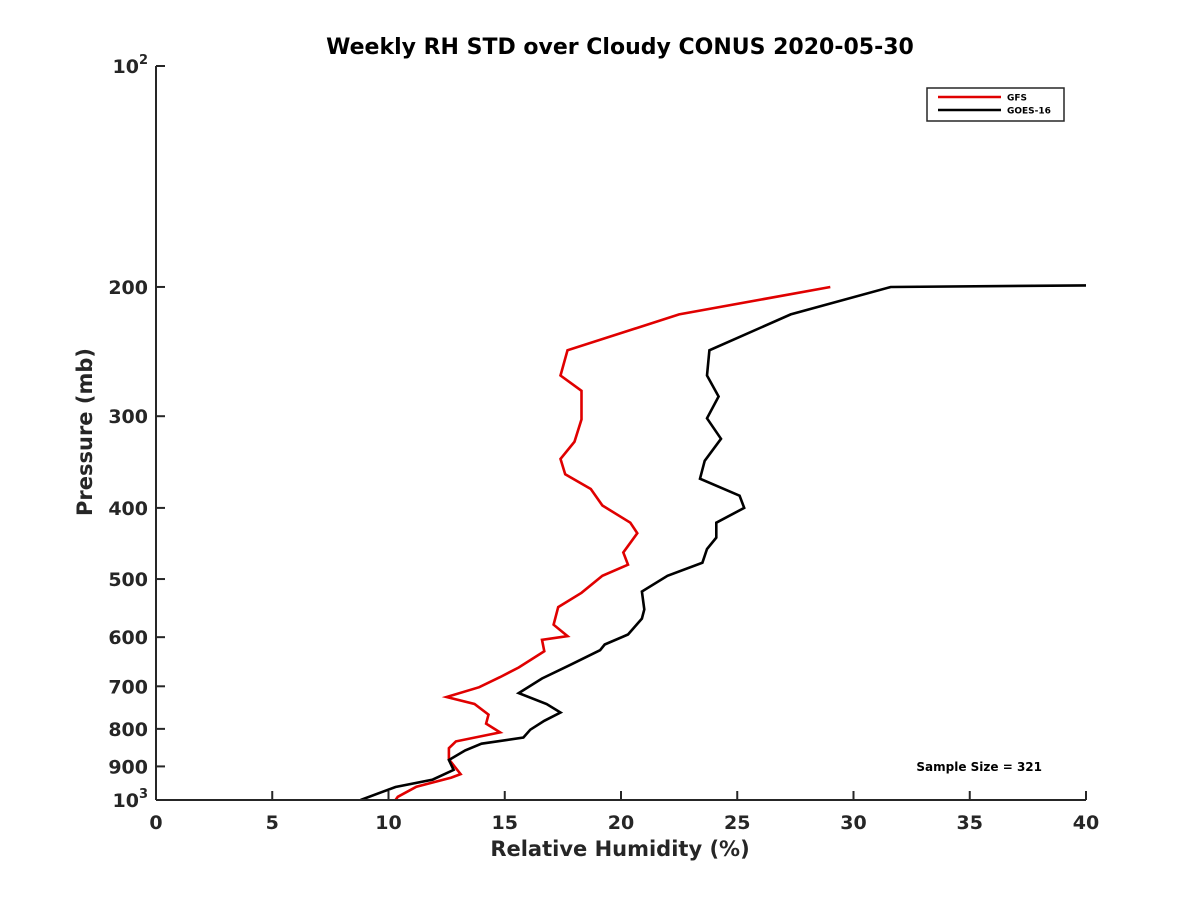 The height and width of the screenshot is (900, 1200). Describe the element at coordinates (737, 823) in the screenshot. I see `x-tick-label: 25` at that location.